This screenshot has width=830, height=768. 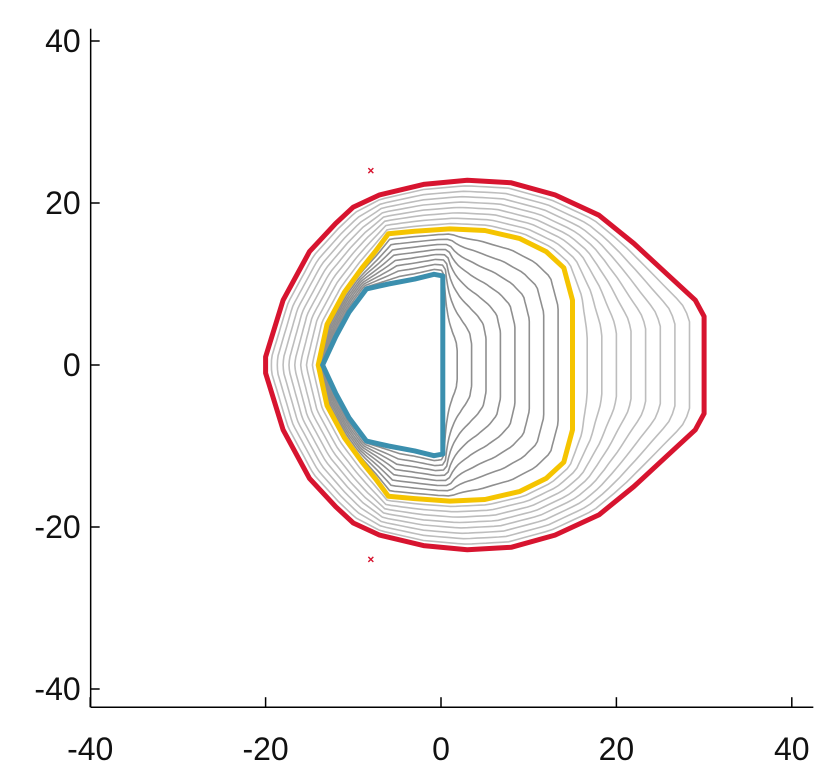 What do you see at coordinates (370, 365) in the screenshot?
I see `markers` at bounding box center [370, 365].